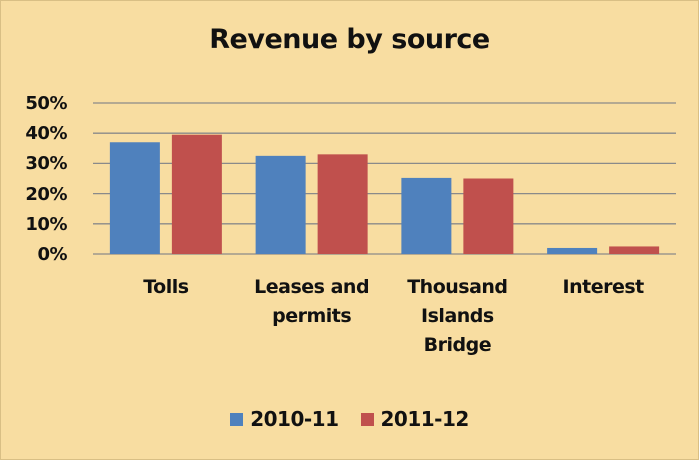 The image size is (699, 460). I want to click on legend: 2010-11 2011-12, so click(349, 419).